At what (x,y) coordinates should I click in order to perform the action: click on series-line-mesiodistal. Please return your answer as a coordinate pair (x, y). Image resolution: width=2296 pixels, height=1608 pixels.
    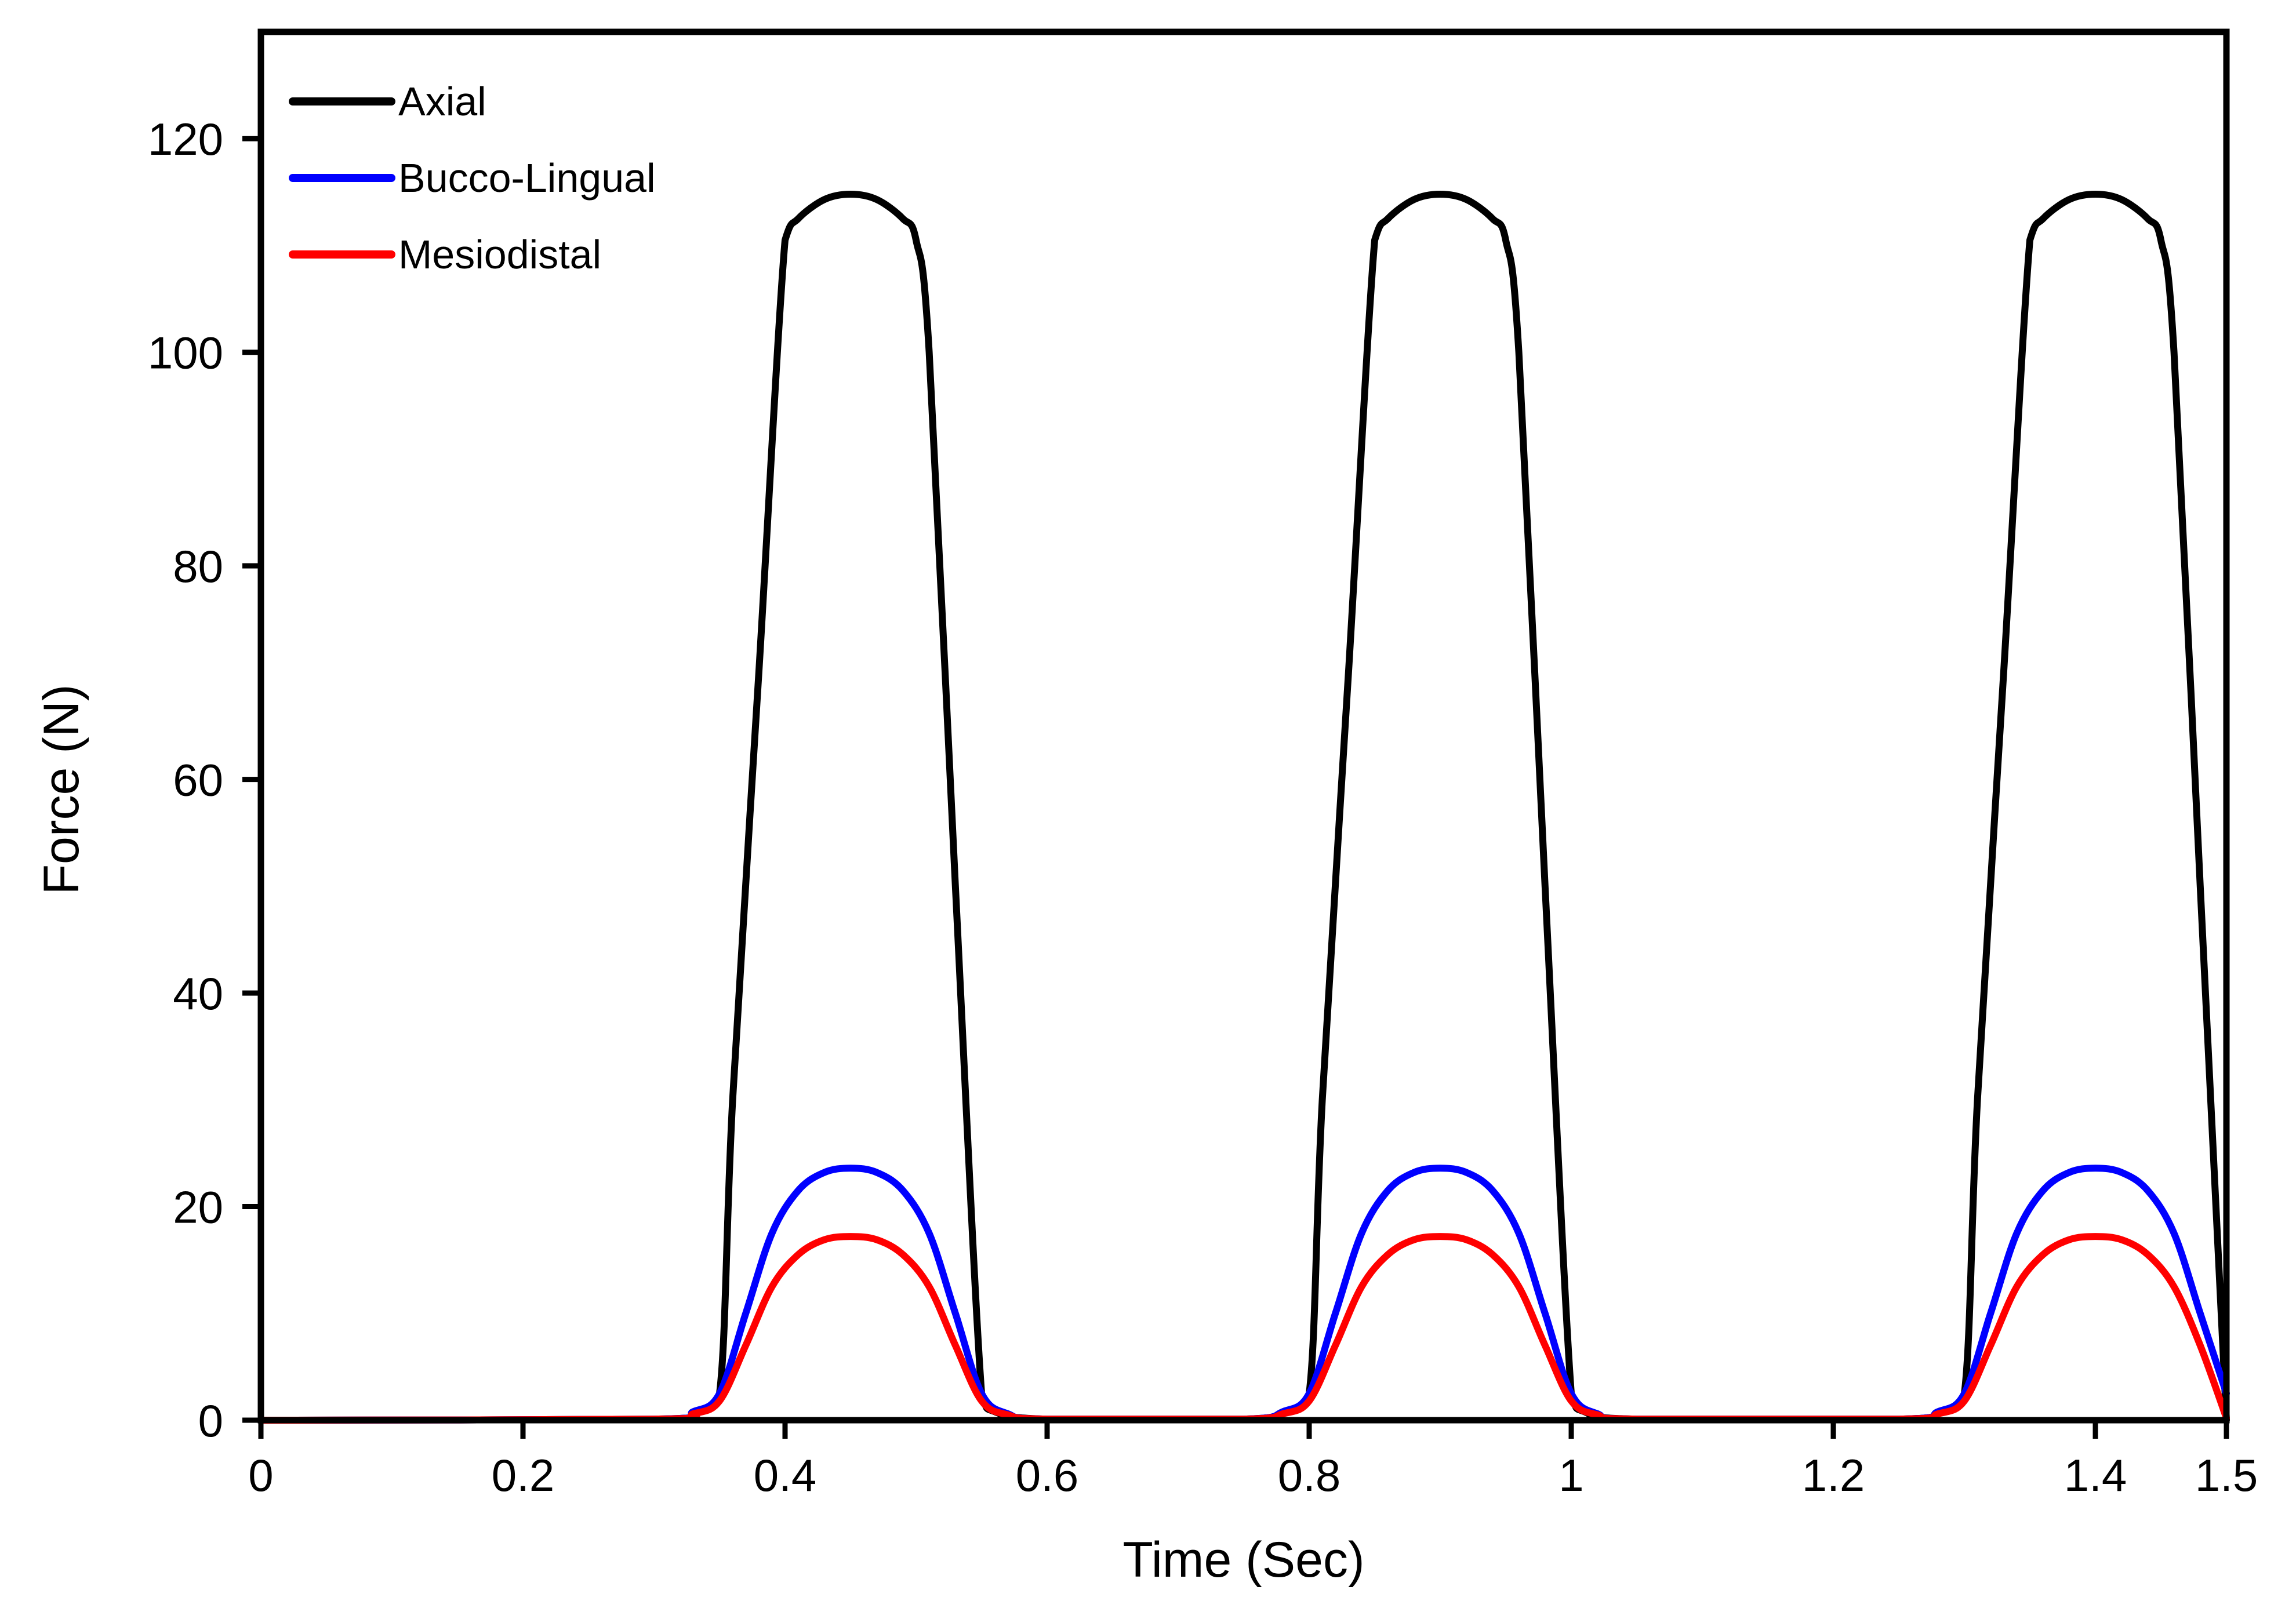
    Looking at the image, I should click on (1243, 1328).